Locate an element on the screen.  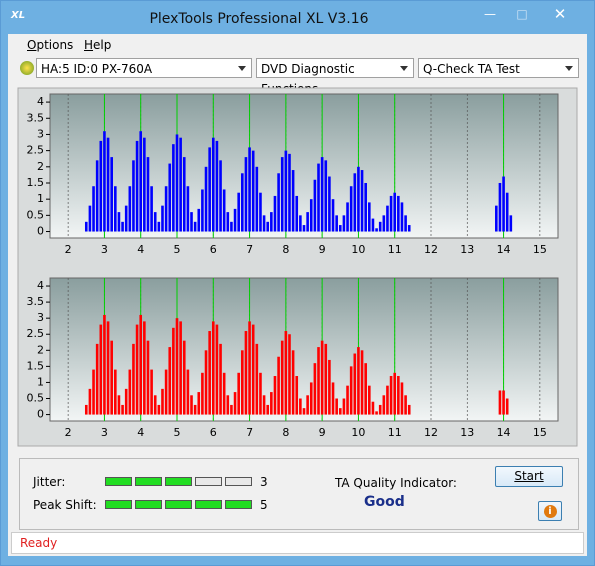
peak-shift-label: Peak Shift: is located at coordinates (65, 505).